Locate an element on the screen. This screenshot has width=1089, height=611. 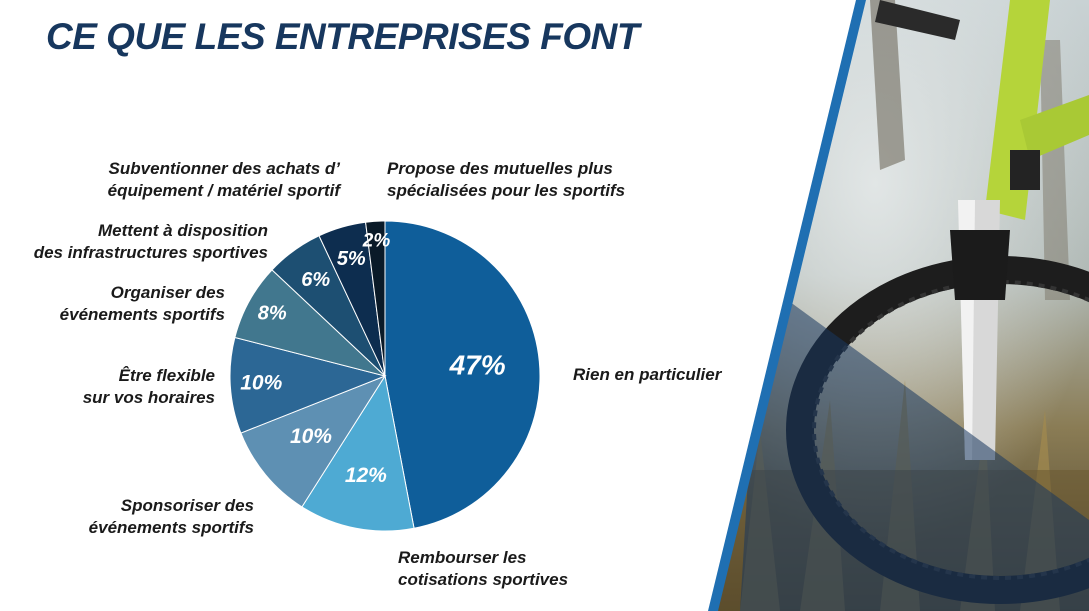
slice-label-rembourser: Rembourser les cotisations sportives is located at coordinates (483, 568).